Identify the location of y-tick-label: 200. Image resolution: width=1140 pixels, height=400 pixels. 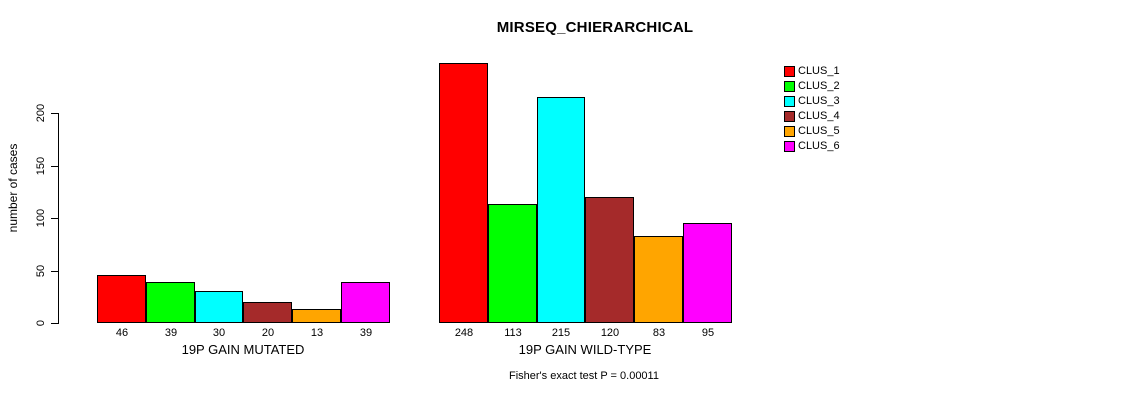
(41, 113).